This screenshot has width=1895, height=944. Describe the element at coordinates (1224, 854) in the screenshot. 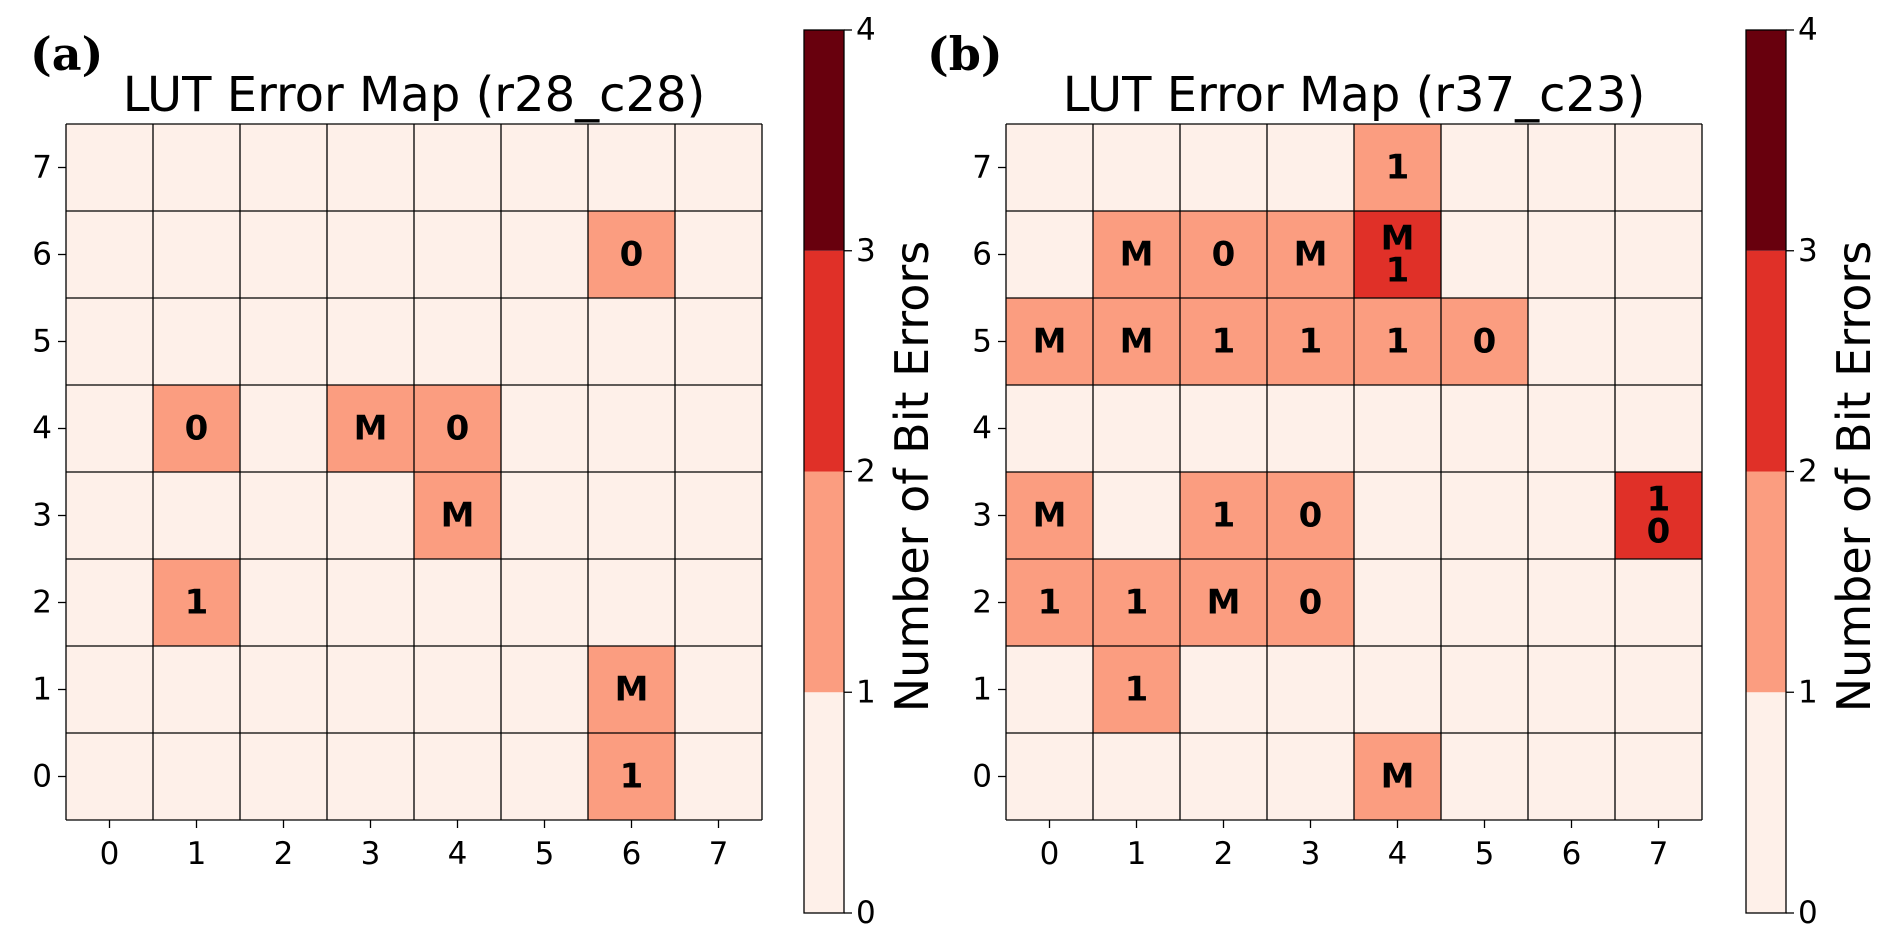

I see `panel-b-x-tick-label: 2` at that location.